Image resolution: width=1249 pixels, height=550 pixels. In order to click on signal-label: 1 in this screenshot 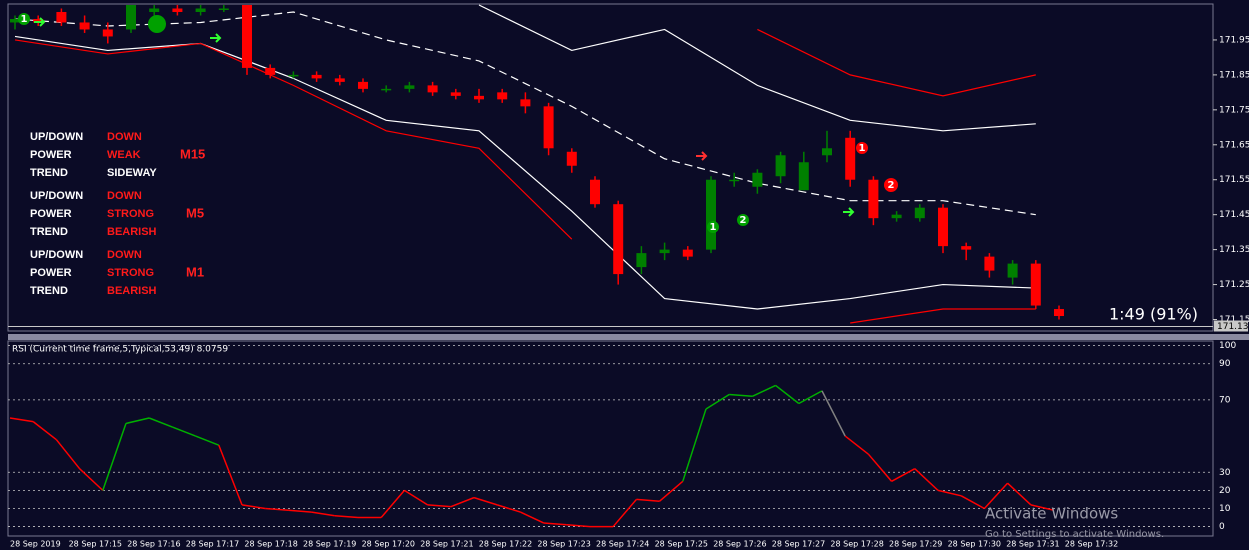, I will do `click(862, 148)`.